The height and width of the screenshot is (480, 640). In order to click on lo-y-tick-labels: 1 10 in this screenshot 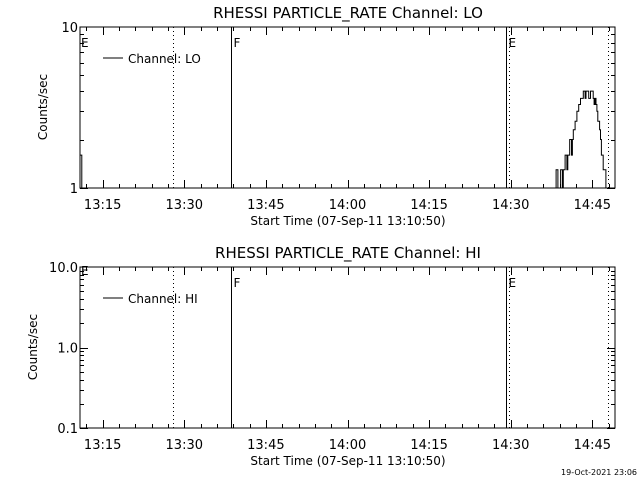, I will do `click(69, 109)`.